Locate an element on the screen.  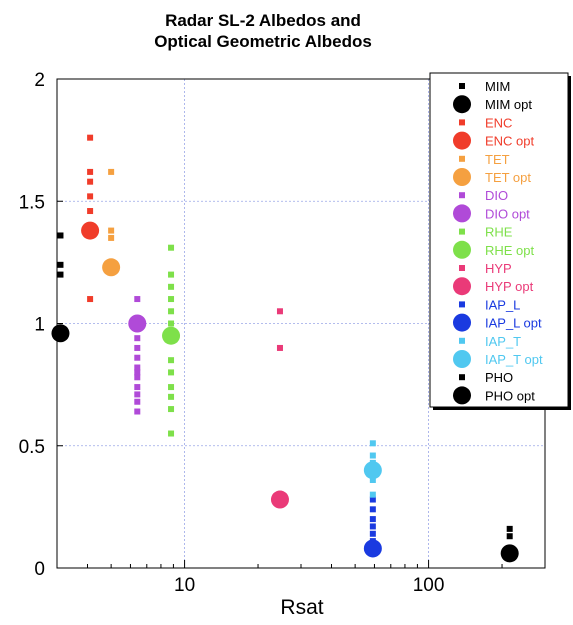
x-tick-label: 100 is located at coordinates (429, 585).